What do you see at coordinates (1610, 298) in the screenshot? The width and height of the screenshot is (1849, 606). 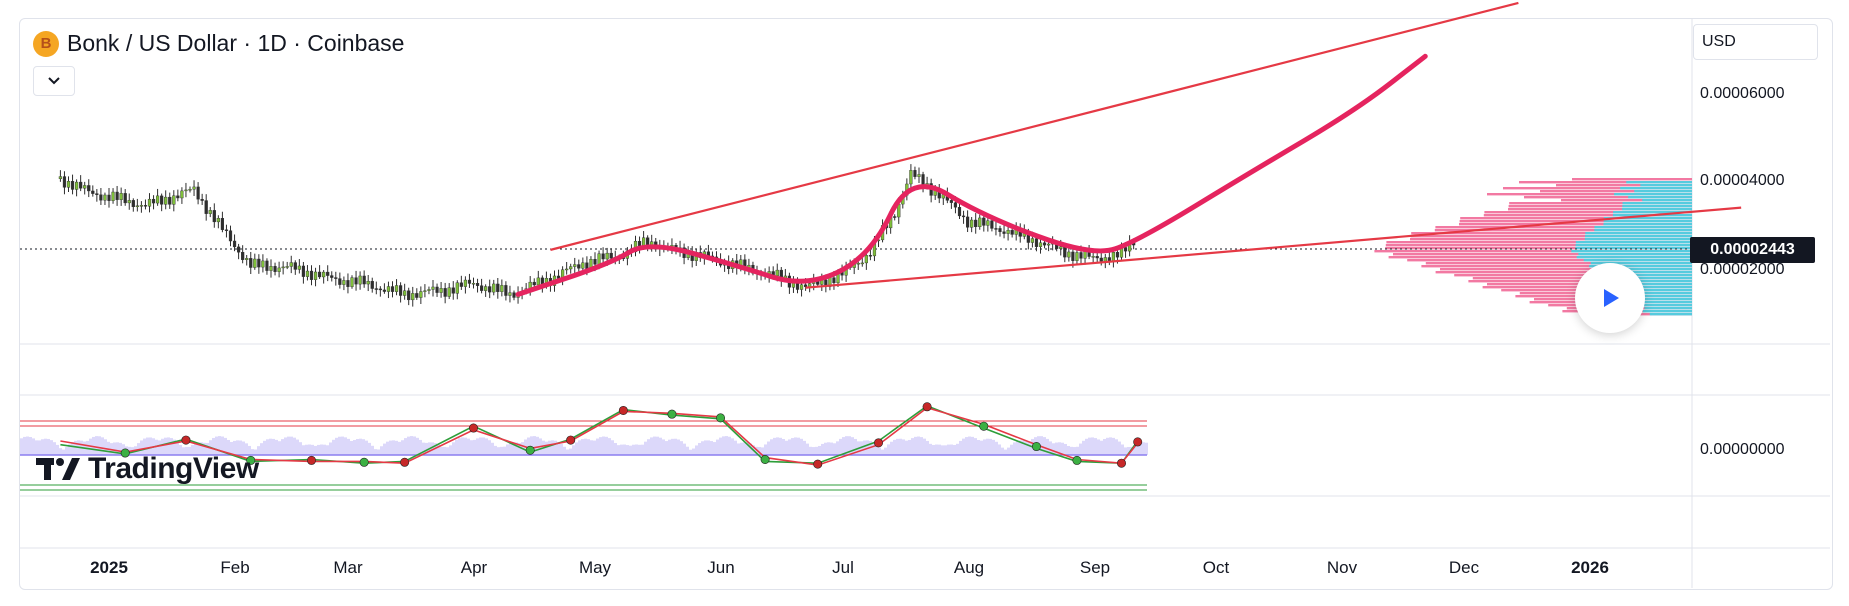 I see `play-button` at bounding box center [1610, 298].